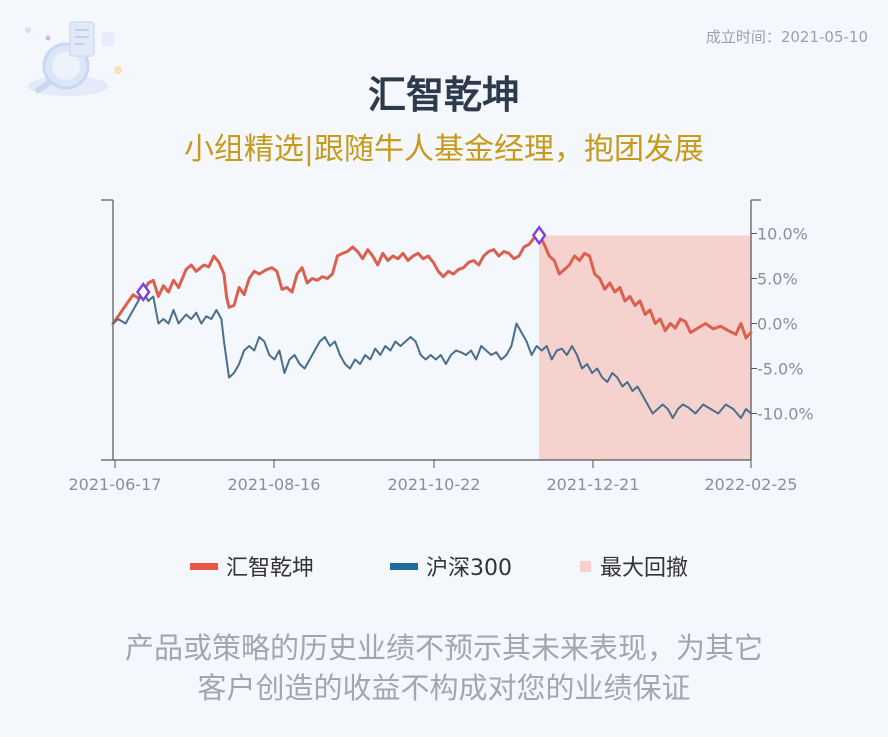  What do you see at coordinates (645, 347) in the screenshot?
I see `drawdown-region` at bounding box center [645, 347].